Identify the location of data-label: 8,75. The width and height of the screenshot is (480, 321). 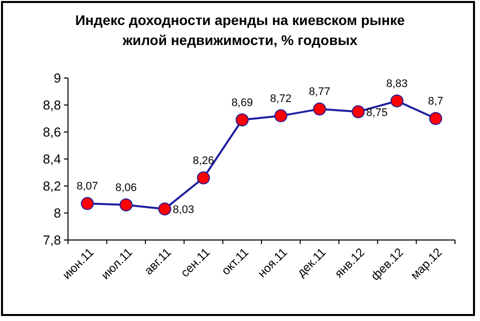
(377, 112).